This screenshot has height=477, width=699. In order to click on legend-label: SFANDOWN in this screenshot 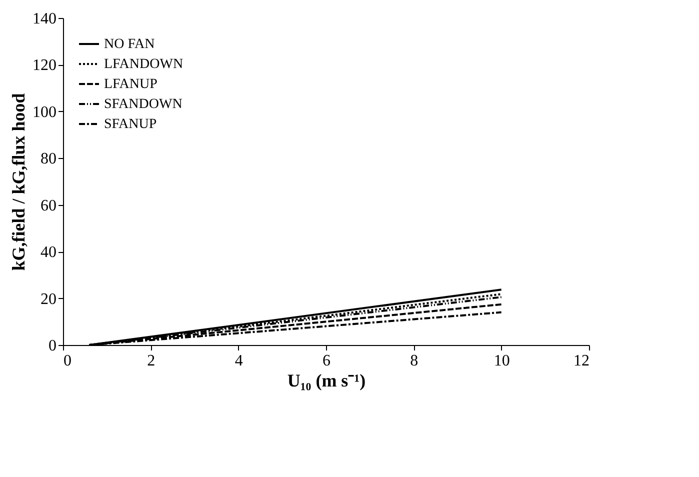, I will do `click(143, 104)`.